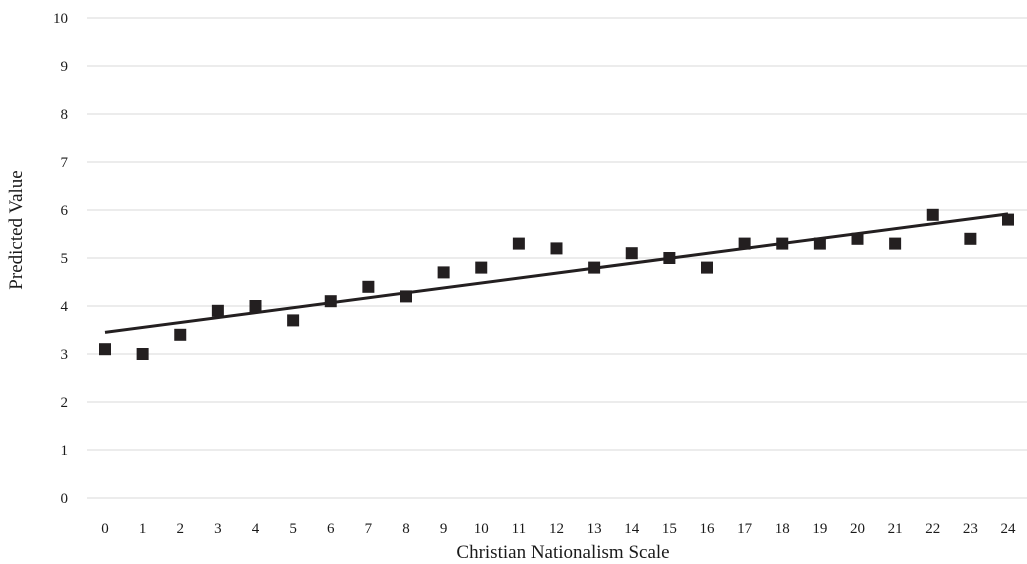 The width and height of the screenshot is (1027, 564). I want to click on y-tick-label: 0, so click(65, 499).